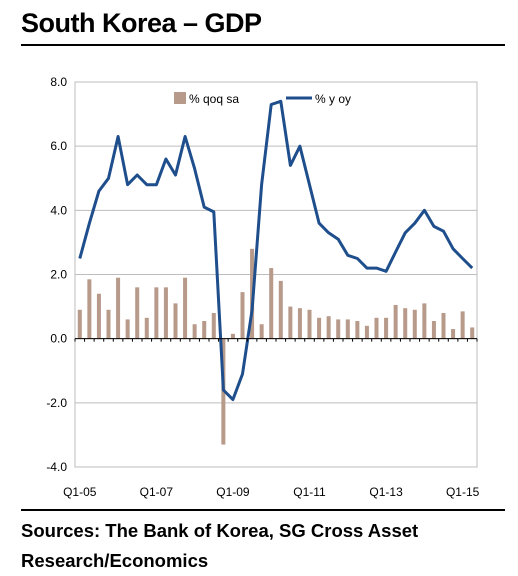  Describe the element at coordinates (309, 492) in the screenshot. I see `x-tick-label: Q1-11` at that location.